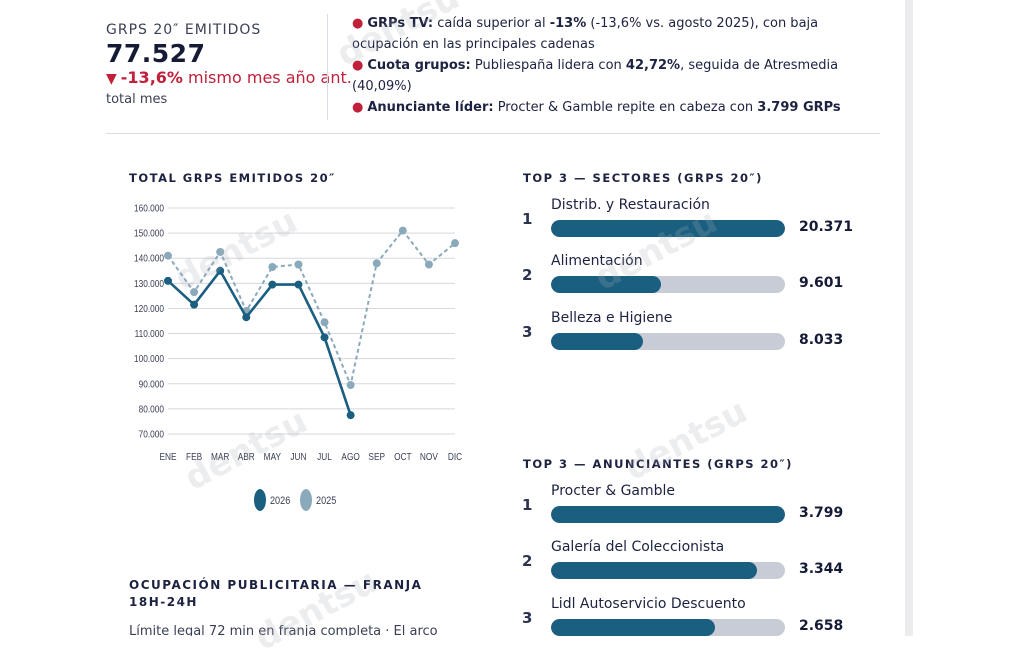 The image size is (1024, 664). What do you see at coordinates (643, 178) in the screenshot?
I see `sectors-title: TOP 3 — SECTORES (GRPS 20″)` at bounding box center [643, 178].